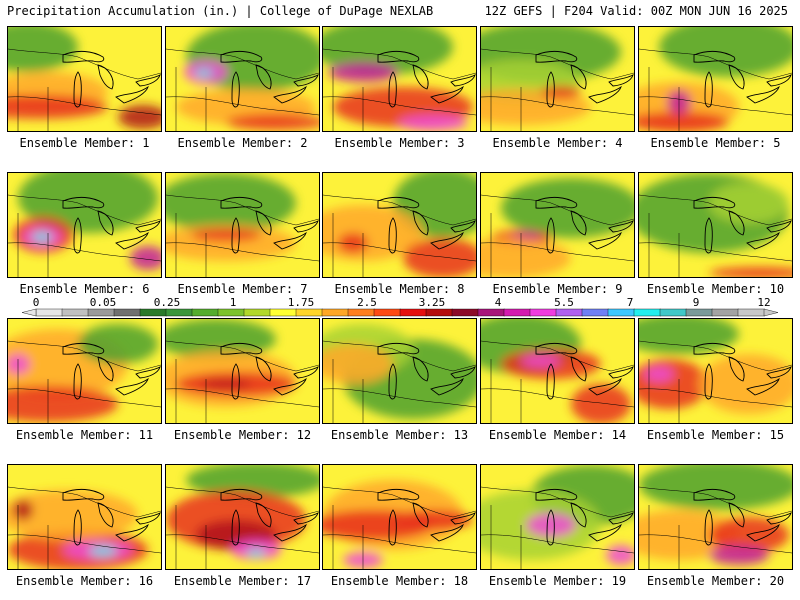 This screenshot has width=800, height=600. What do you see at coordinates (167, 302) in the screenshot?
I see `colorbar-tick-label: 0.25` at bounding box center [167, 302].